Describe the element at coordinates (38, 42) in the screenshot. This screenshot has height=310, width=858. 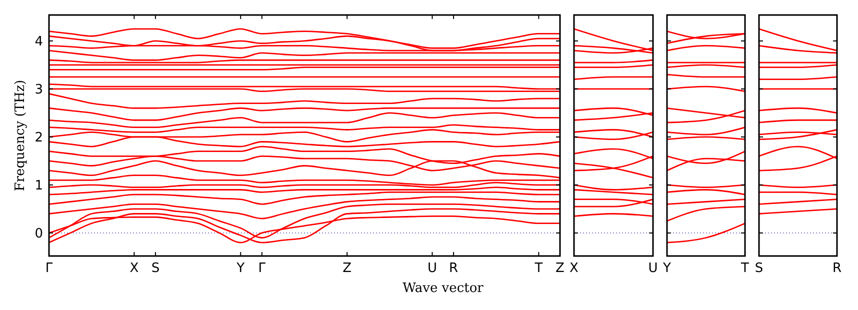
I see `y-tick-label: 4` at that location.